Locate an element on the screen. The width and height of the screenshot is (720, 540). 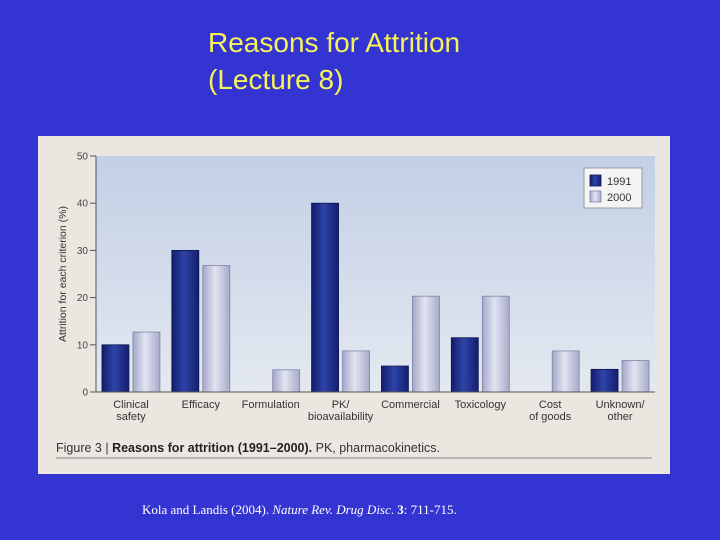
x-tick-label: Clinical safety is located at coordinates (130, 411).